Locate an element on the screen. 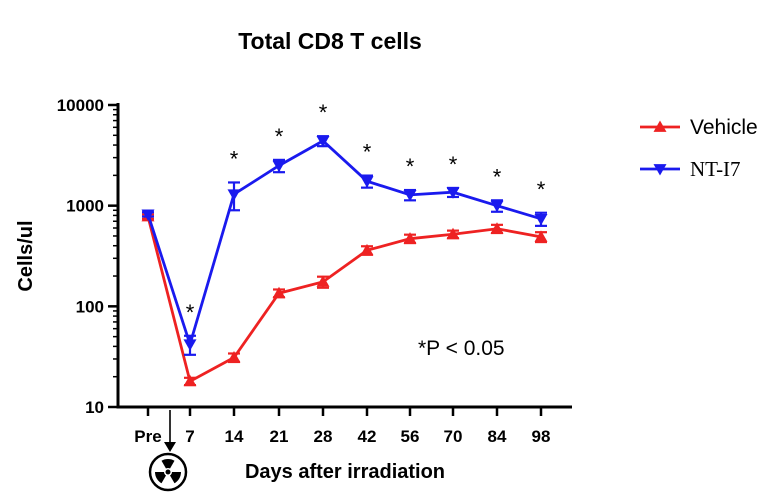 The image size is (784, 494). legend-label: NT-I7 is located at coordinates (715, 169).